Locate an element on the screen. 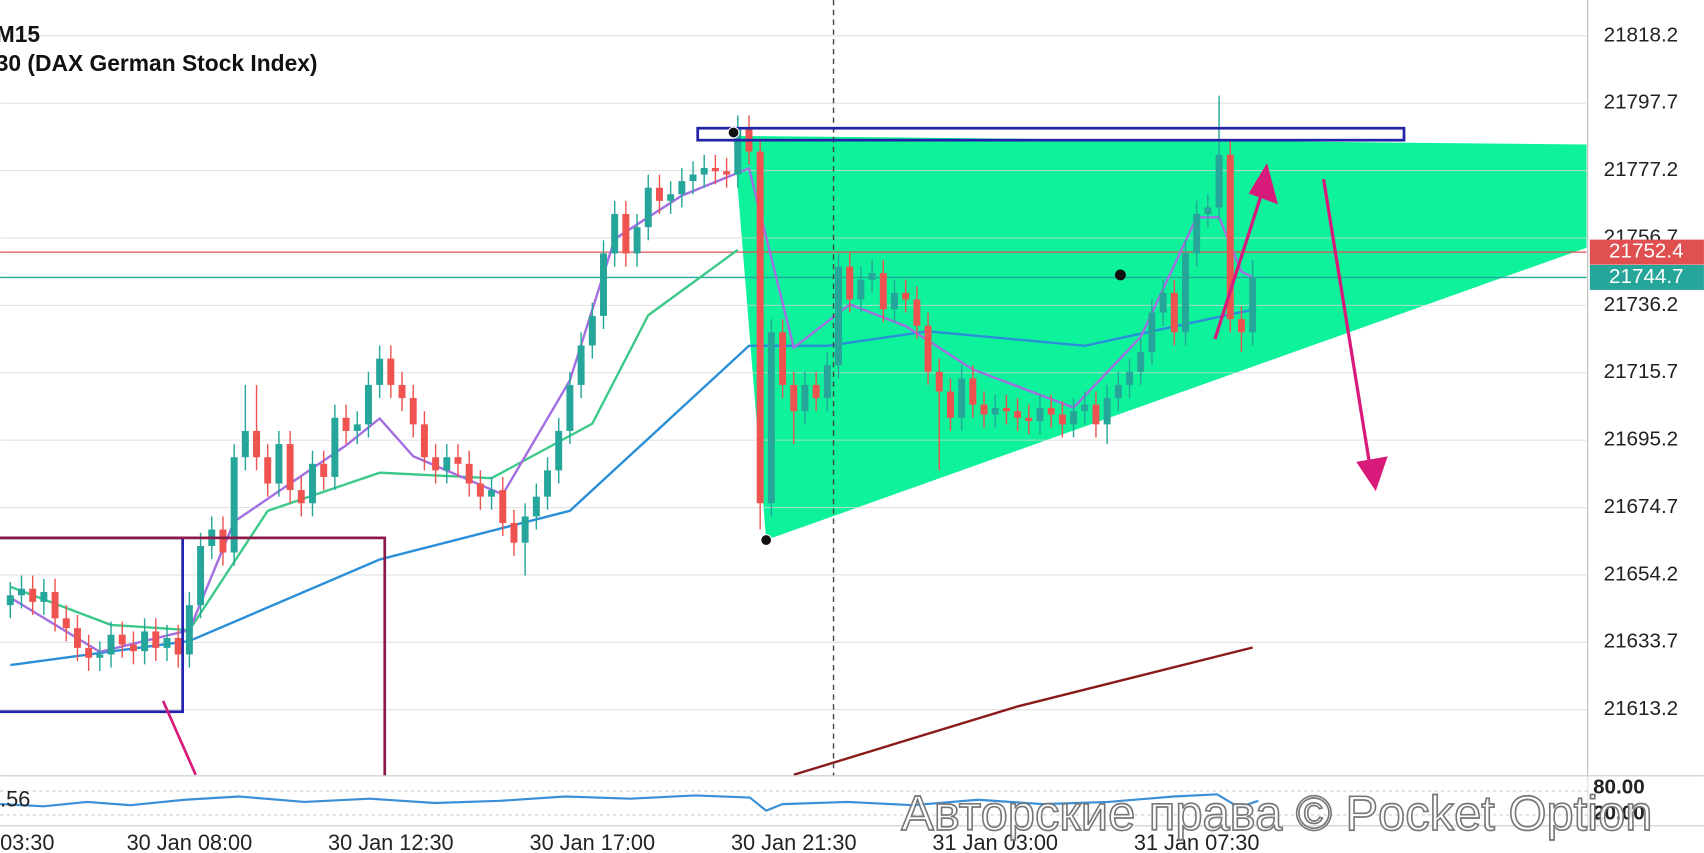  anchor-point is located at coordinates (733, 132).